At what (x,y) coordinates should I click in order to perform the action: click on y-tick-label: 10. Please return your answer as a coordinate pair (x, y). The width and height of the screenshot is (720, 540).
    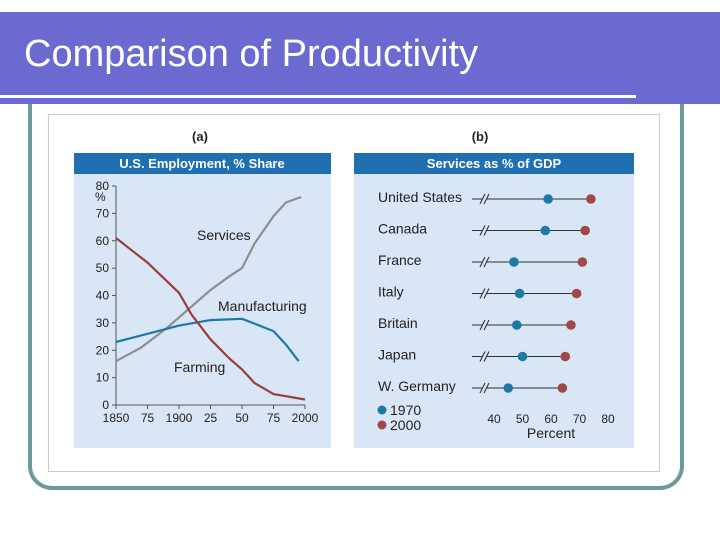
    Looking at the image, I should click on (103, 378).